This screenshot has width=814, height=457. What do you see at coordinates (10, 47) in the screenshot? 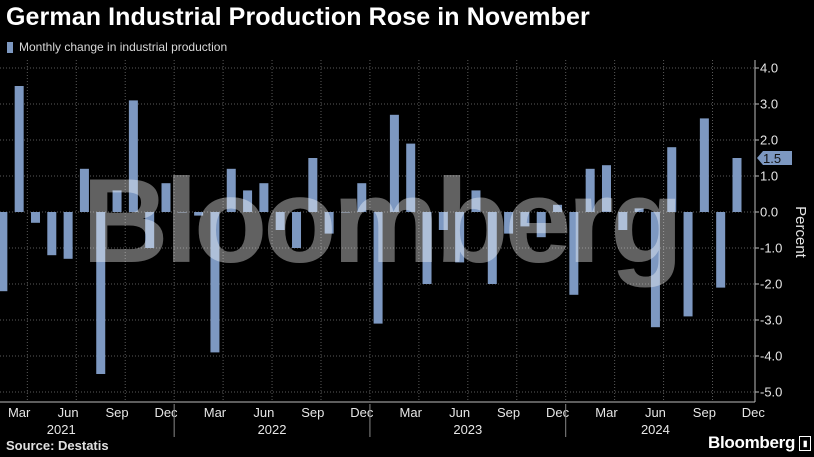
I see `legend-swatch` at bounding box center [10, 47].